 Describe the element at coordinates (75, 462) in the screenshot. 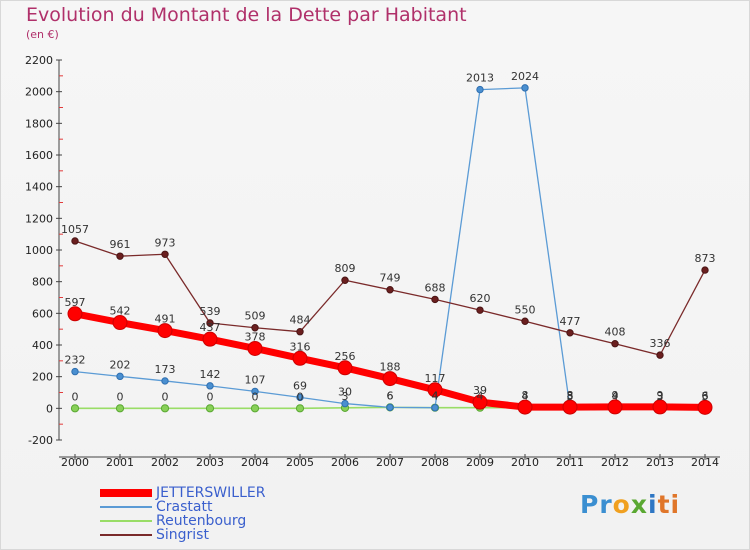

I see `x-tick-label: 2000` at that location.